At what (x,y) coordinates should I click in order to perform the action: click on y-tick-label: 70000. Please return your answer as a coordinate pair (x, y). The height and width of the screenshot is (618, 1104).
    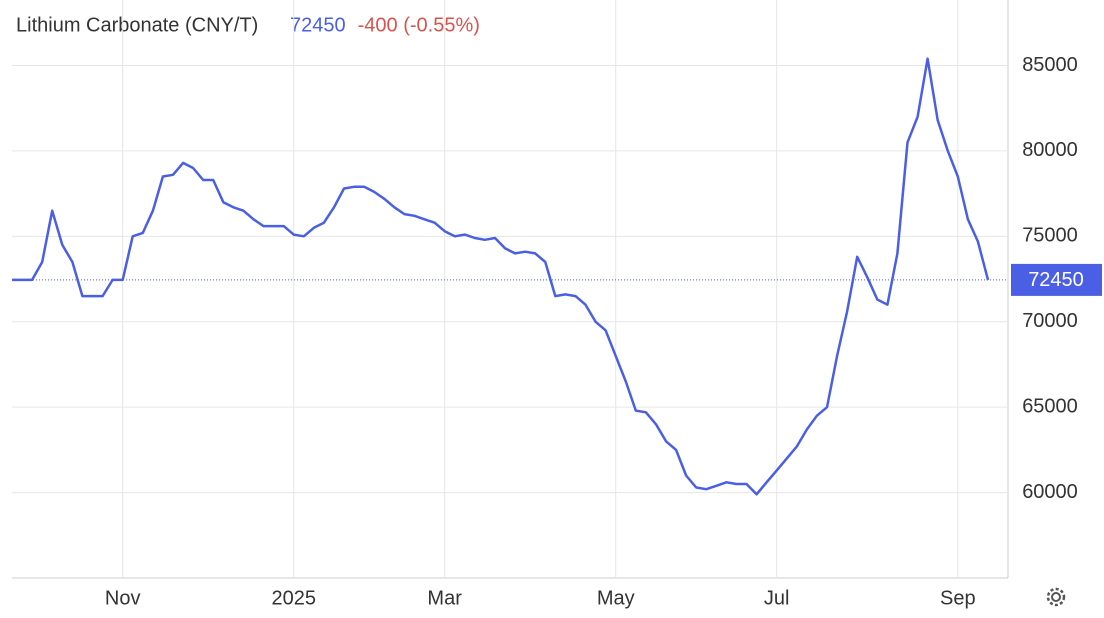
    Looking at the image, I should click on (1050, 321).